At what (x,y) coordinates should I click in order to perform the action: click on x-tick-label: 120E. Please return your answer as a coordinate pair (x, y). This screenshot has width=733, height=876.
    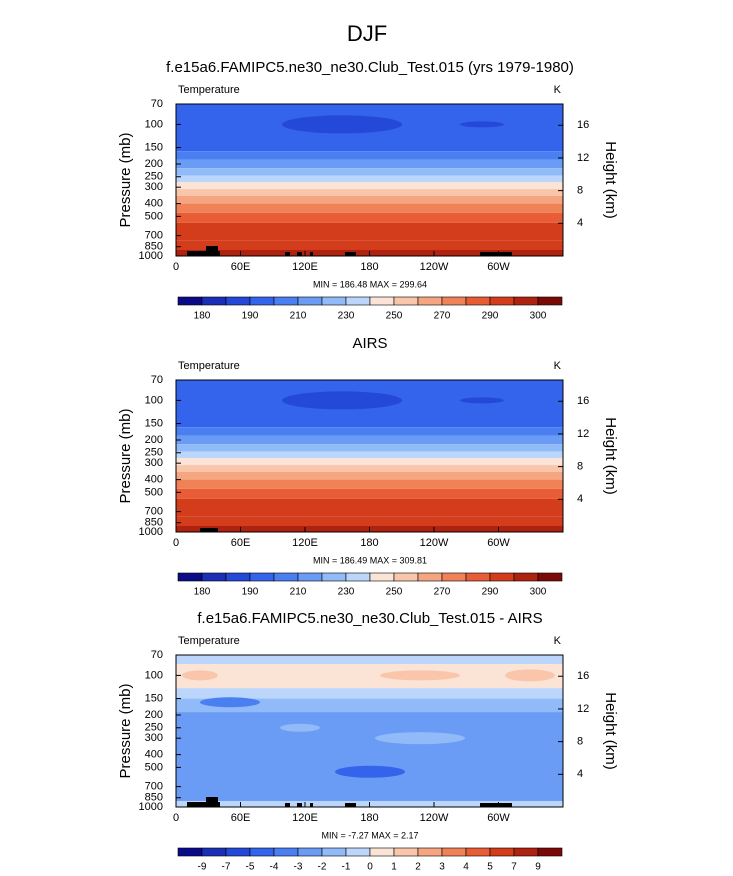
    Looking at the image, I should click on (305, 543).